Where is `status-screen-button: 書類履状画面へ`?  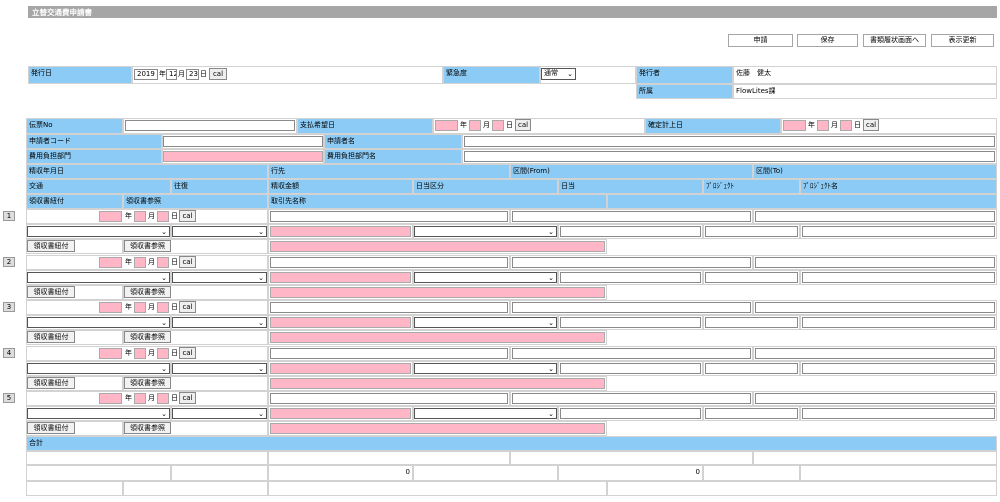 status-screen-button: 書類履状画面へ is located at coordinates (894, 40).